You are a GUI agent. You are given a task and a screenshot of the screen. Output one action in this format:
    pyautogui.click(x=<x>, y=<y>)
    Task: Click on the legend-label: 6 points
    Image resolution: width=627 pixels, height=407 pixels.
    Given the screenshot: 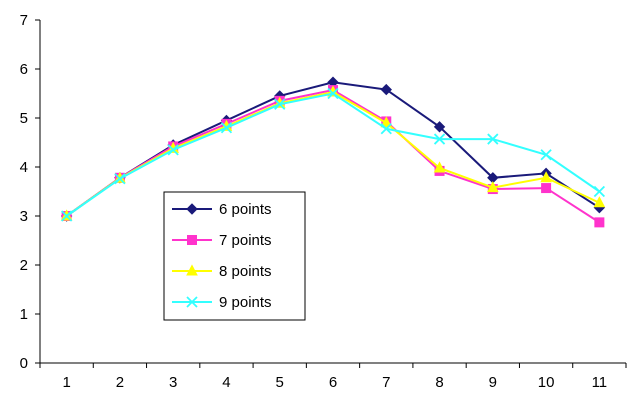 What is the action you would take?
    pyautogui.click(x=245, y=209)
    